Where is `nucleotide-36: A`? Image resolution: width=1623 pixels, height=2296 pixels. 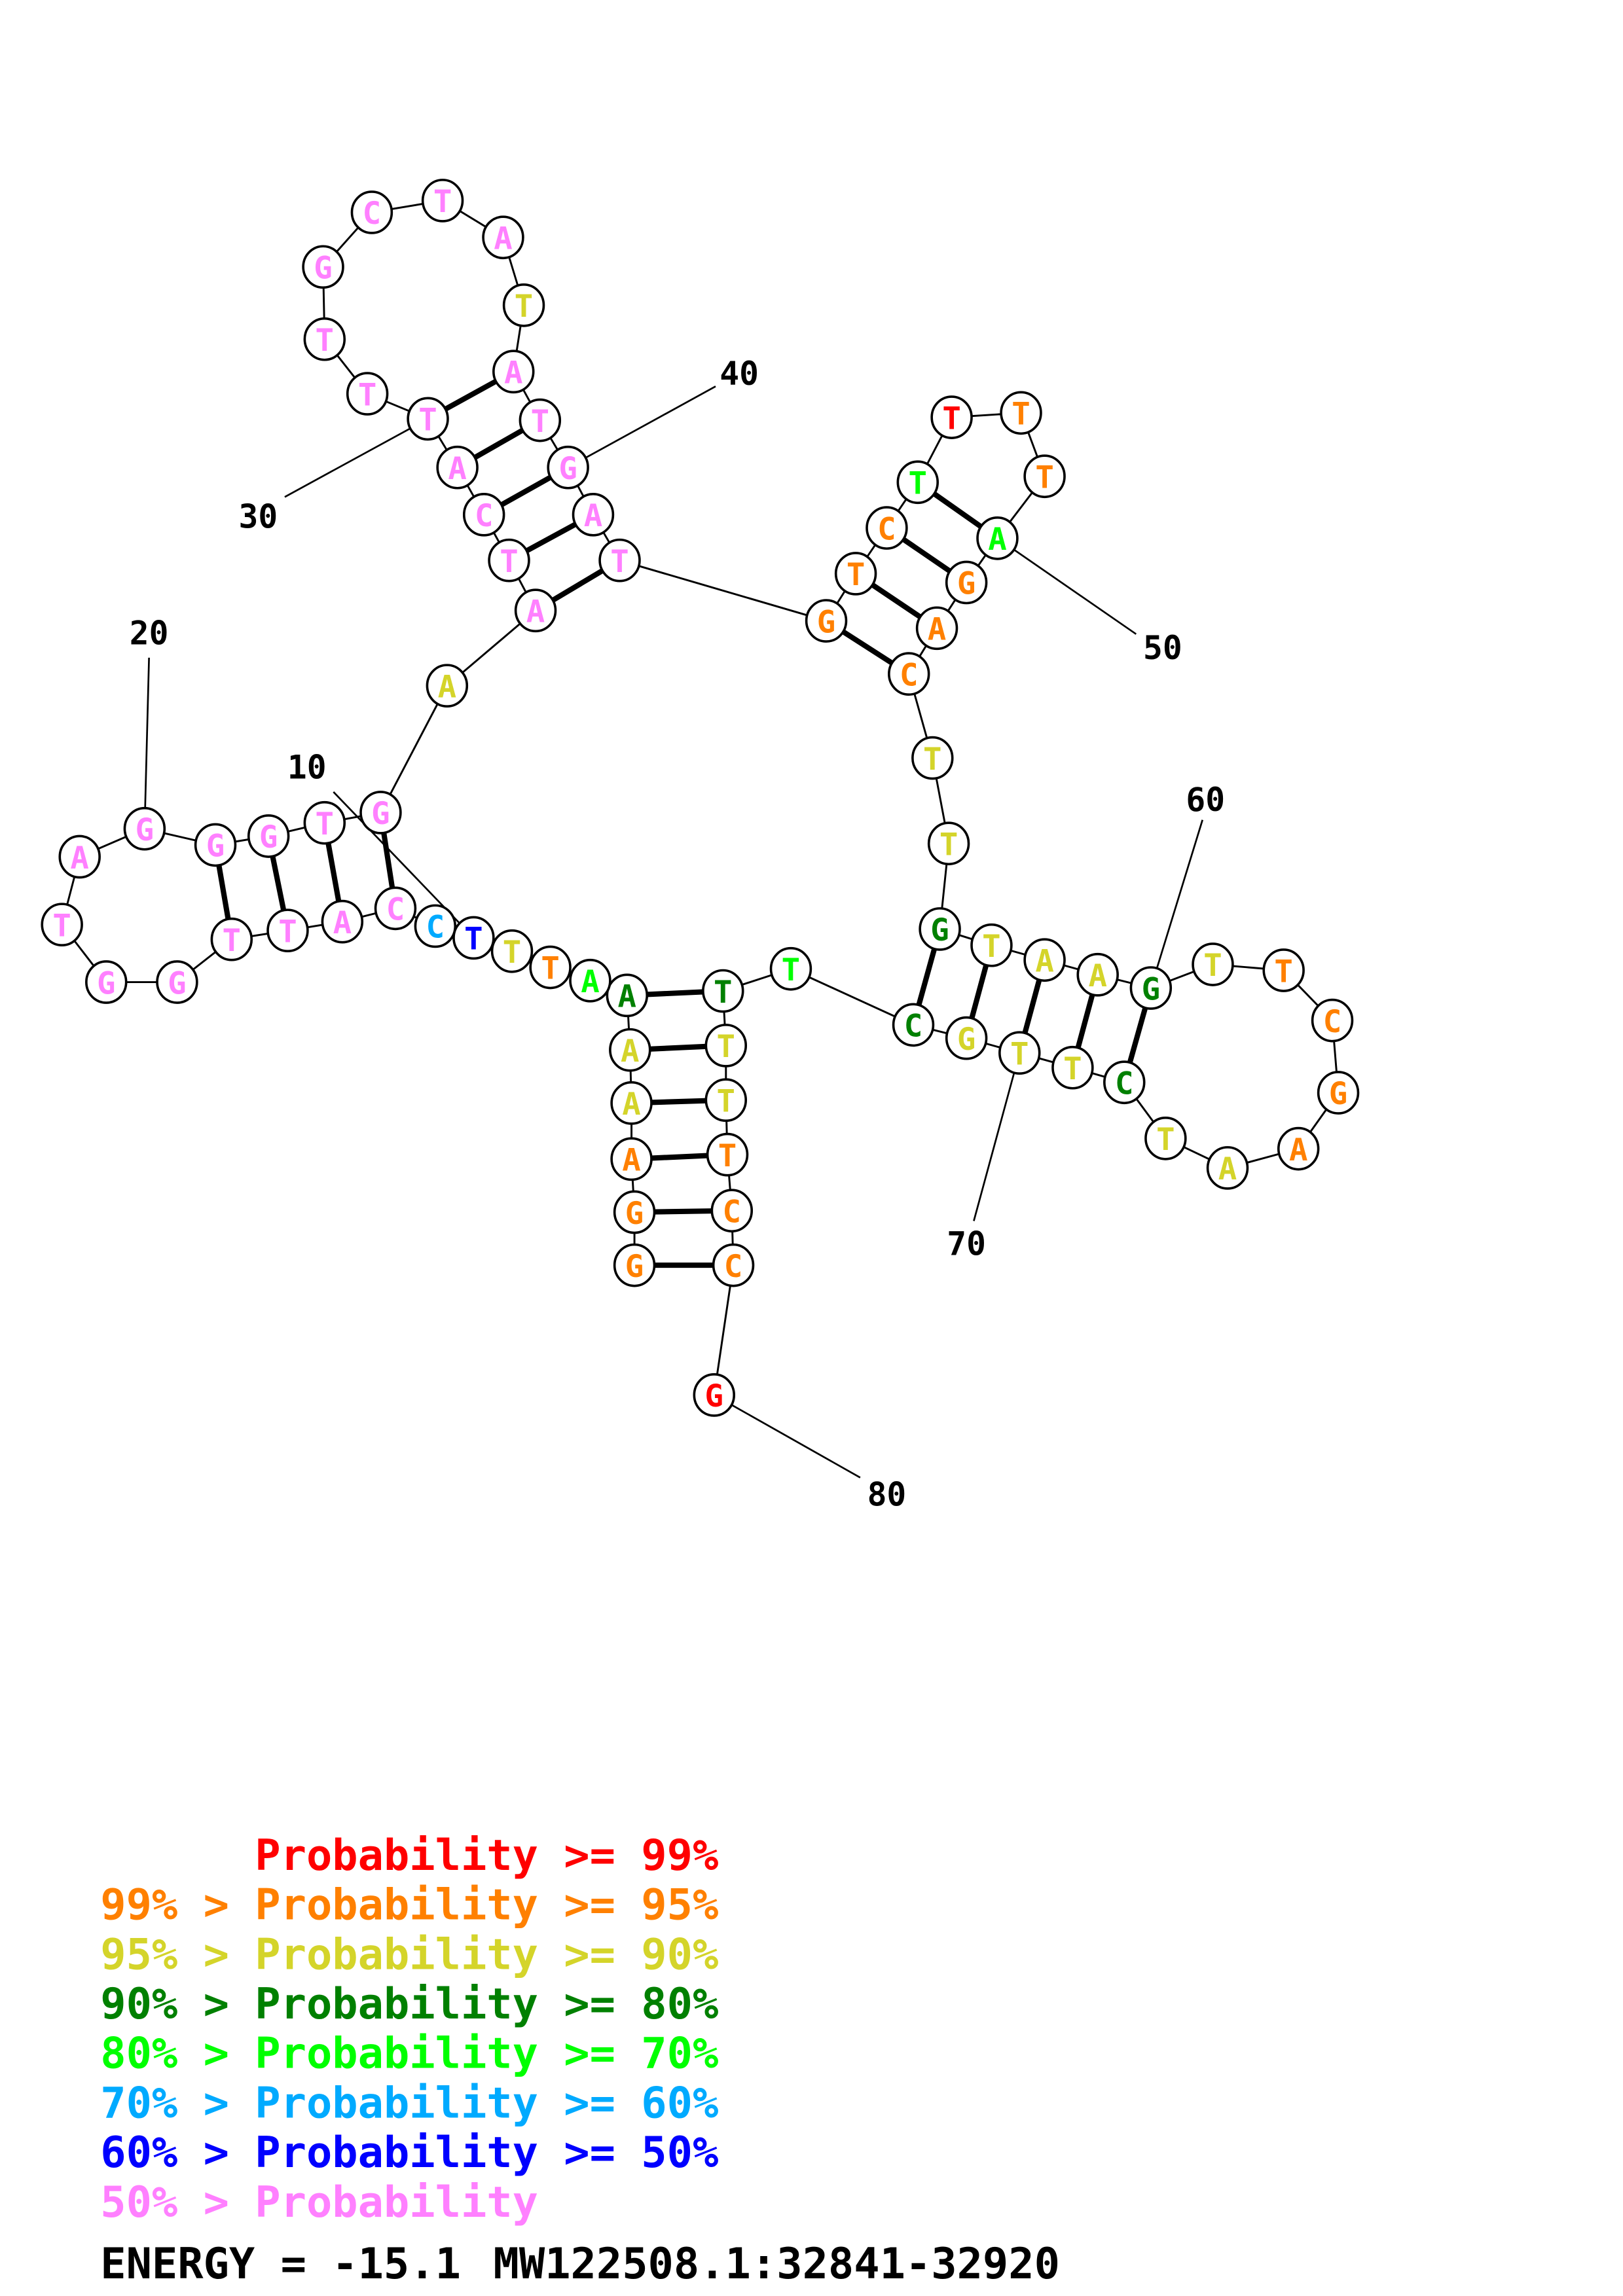
nucleotide-36: A is located at coordinates (503, 237).